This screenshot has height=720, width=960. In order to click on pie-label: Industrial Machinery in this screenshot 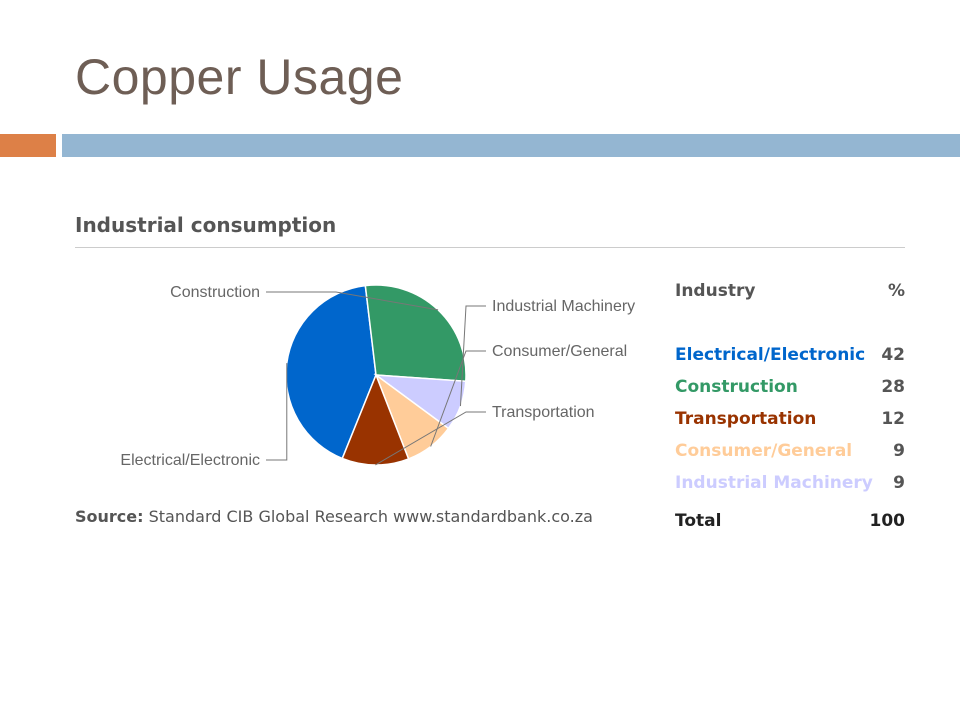, I will do `click(563, 306)`.